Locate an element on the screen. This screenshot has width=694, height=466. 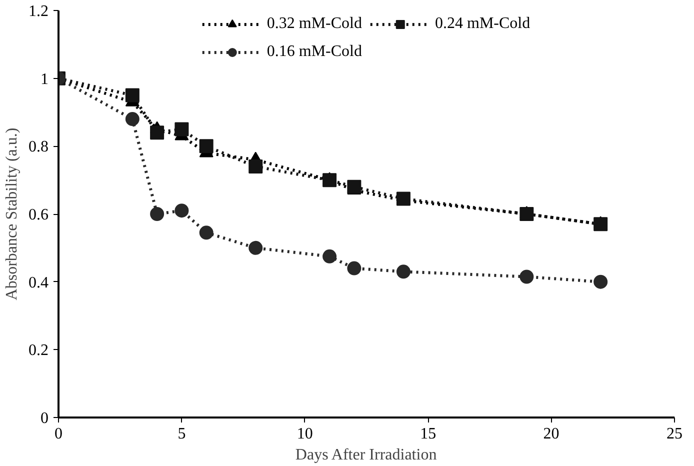
x-tick-label: 5 is located at coordinates (182, 434).